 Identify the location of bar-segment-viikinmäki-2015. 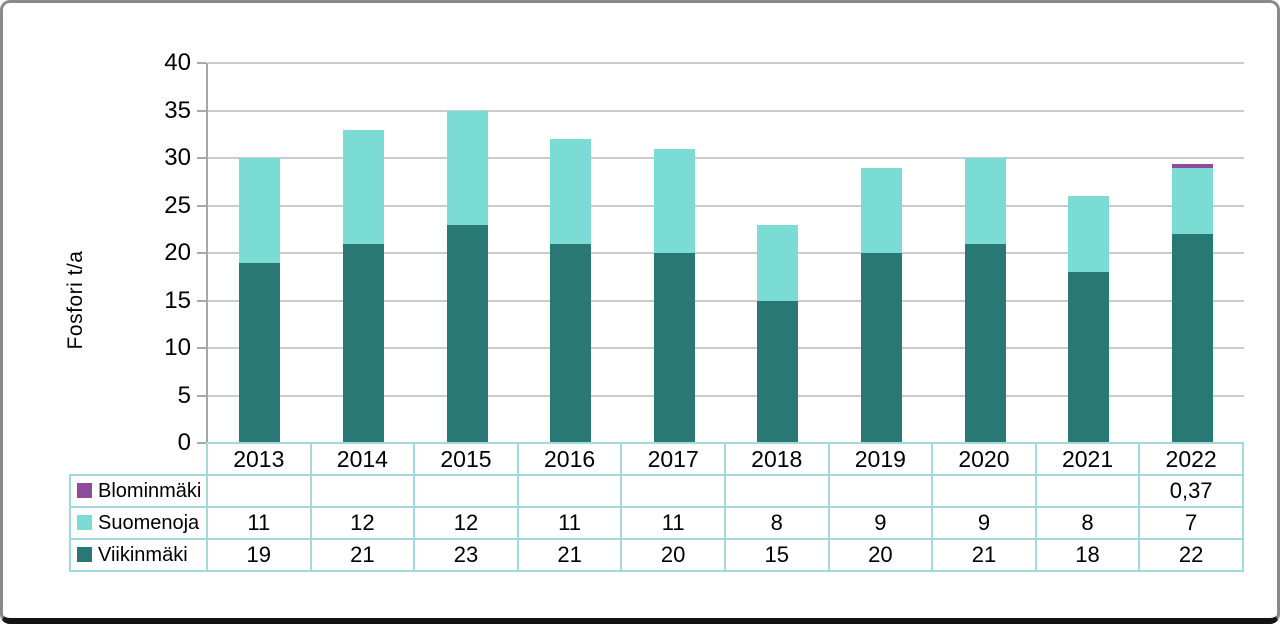
(467, 333).